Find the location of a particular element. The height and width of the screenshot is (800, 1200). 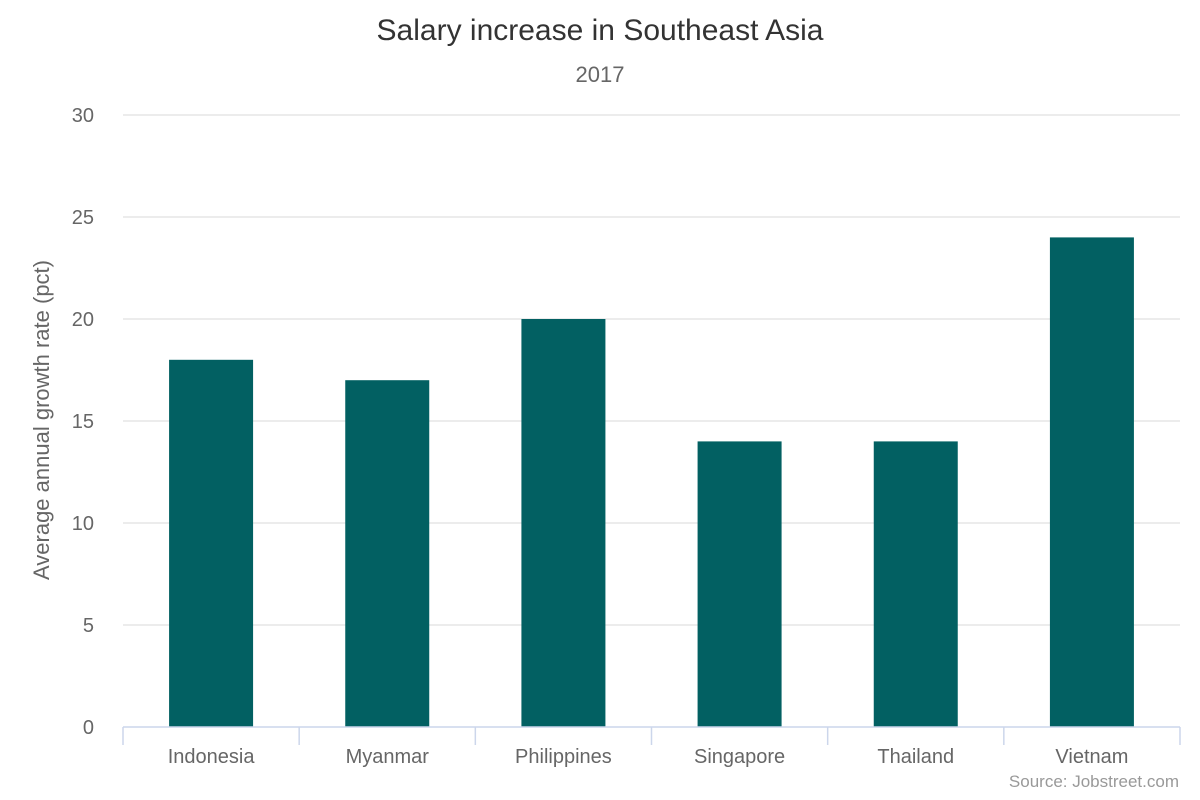

x-axis is located at coordinates (651, 735).